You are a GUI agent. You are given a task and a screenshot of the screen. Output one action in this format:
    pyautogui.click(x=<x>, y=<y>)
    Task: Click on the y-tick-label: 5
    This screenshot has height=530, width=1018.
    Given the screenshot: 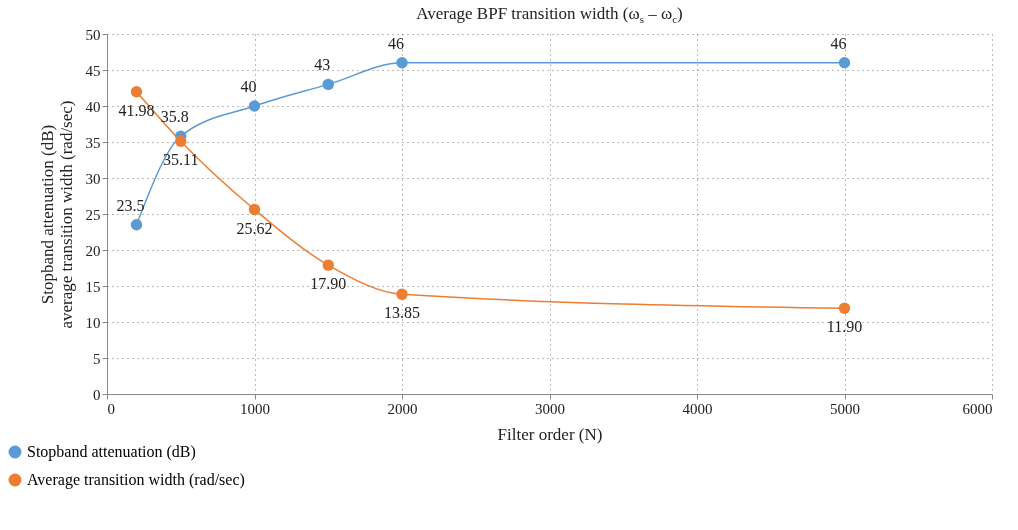 What is the action you would take?
    pyautogui.click(x=97, y=358)
    